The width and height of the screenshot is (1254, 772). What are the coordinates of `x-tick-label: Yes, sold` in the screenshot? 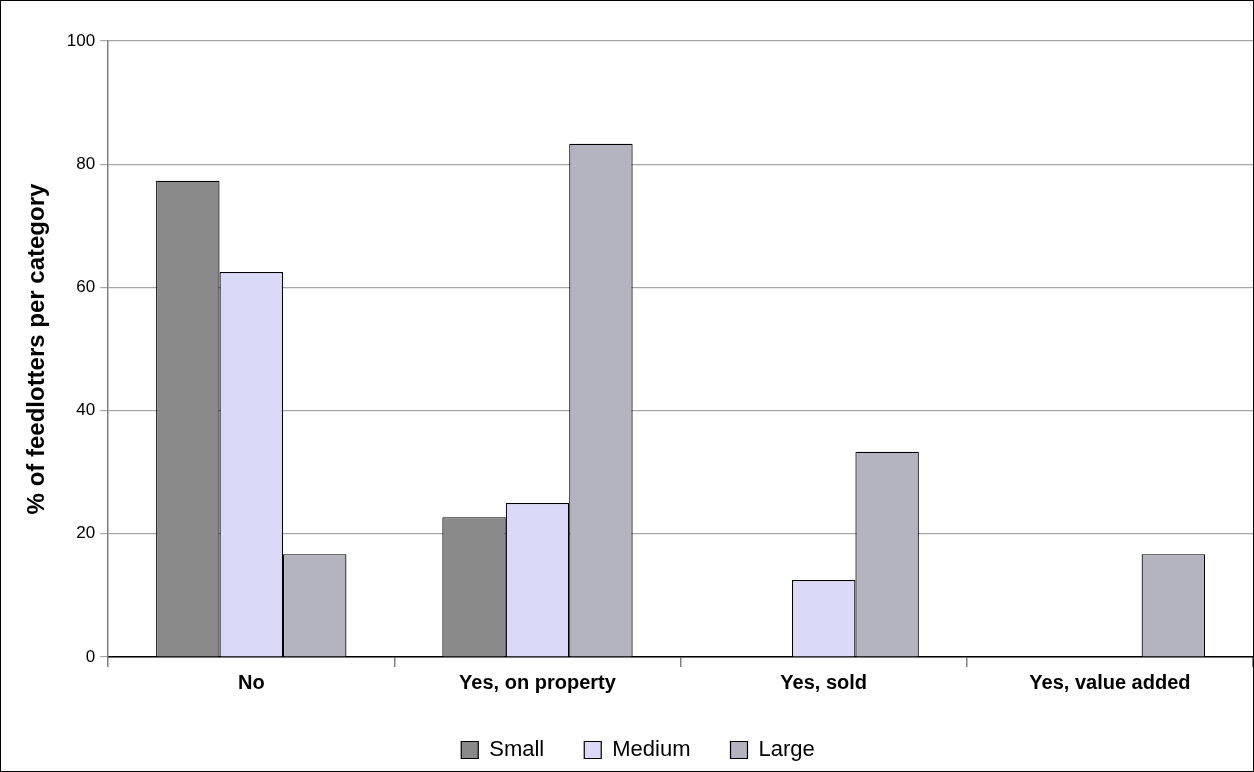 It's located at (824, 681).